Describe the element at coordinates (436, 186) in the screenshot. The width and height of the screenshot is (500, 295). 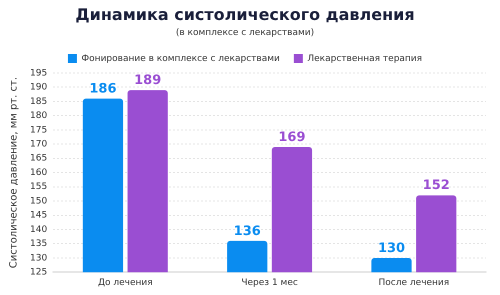
I see `data-label: 152` at that location.